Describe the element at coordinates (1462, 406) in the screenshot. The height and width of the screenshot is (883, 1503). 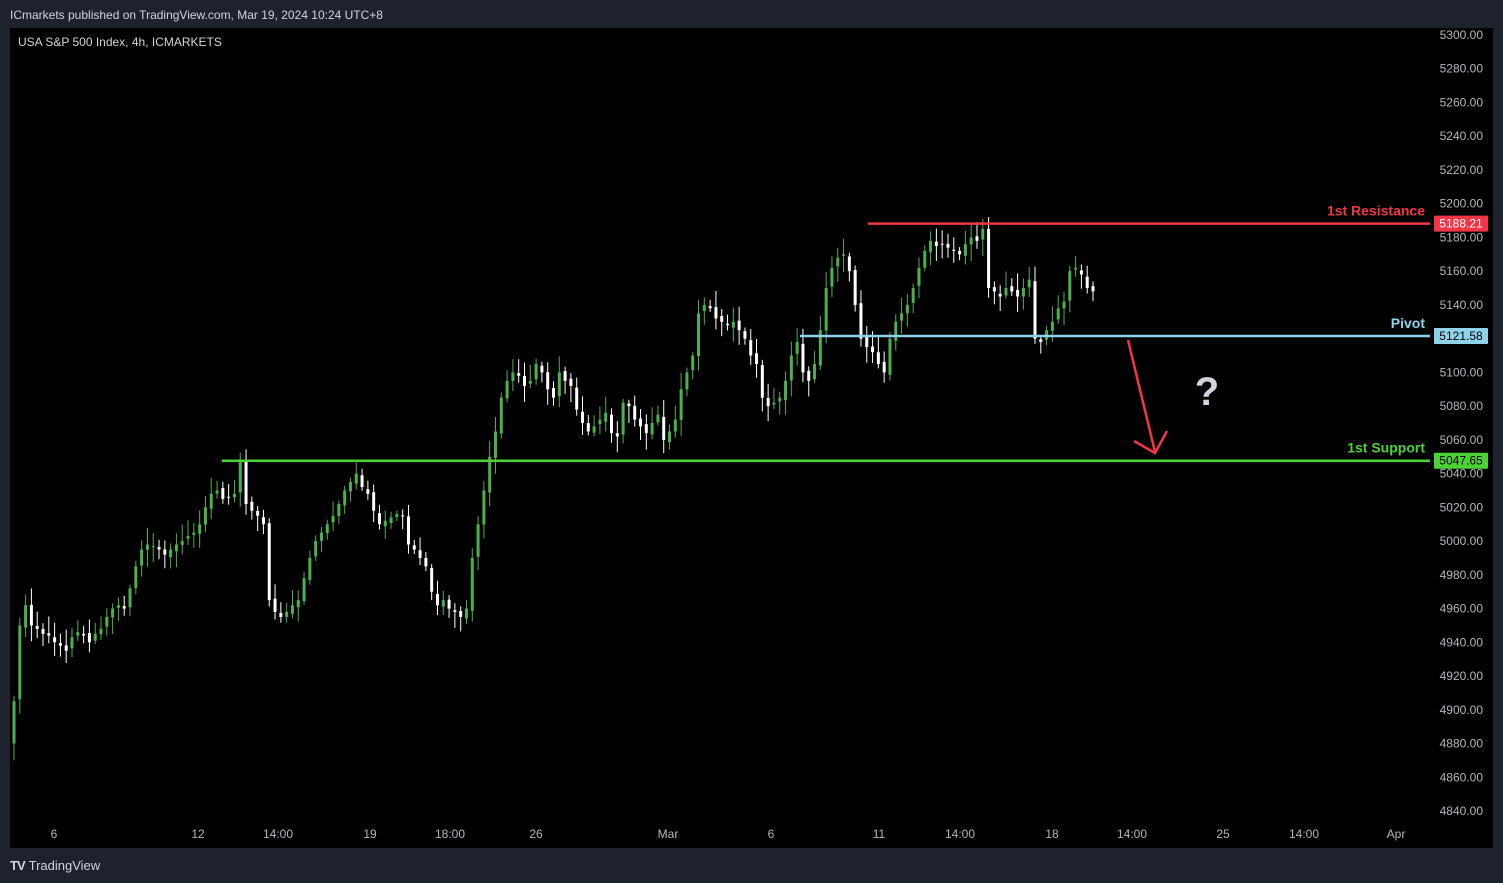
I see `y-tick-label: 5080.00` at that location.